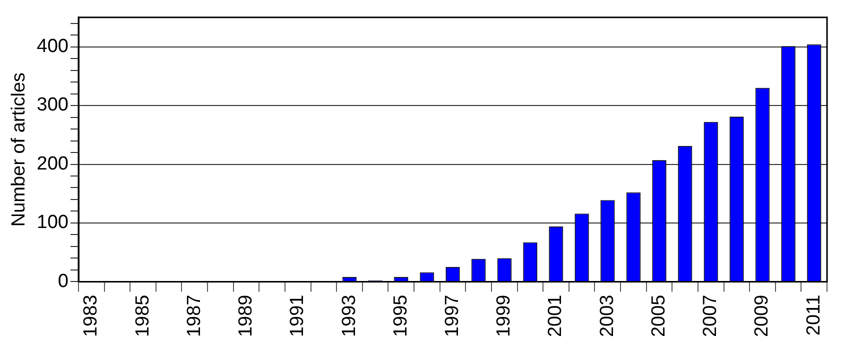 This screenshot has height=344, width=844. What do you see at coordinates (401, 316) in the screenshot?
I see `x-tick-label: 1995` at bounding box center [401, 316].